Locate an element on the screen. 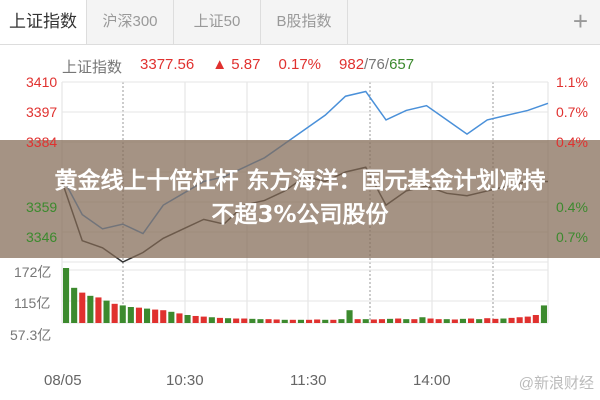 The height and width of the screenshot is (400, 600). time-label: 14:00 is located at coordinates (432, 380).